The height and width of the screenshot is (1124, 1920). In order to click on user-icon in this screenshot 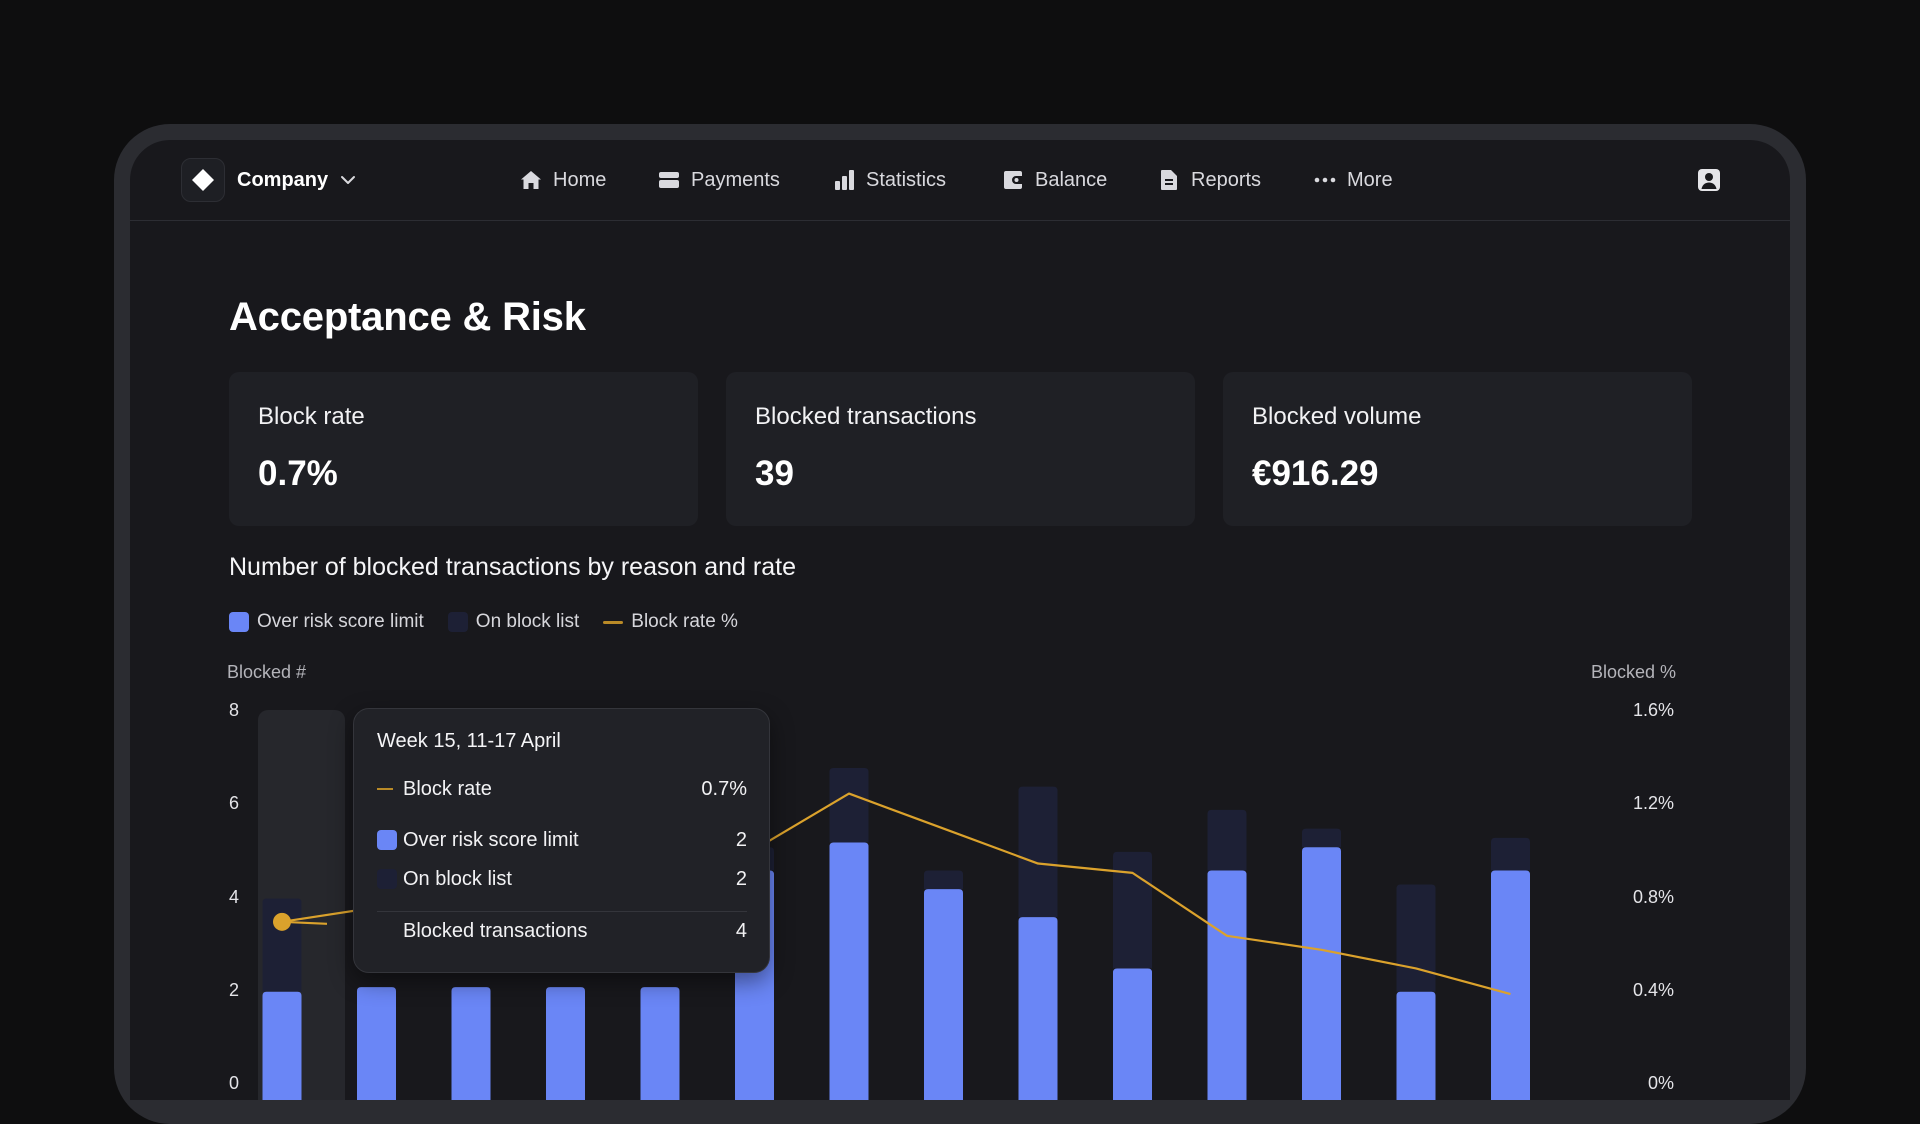, I will do `click(1709, 180)`.